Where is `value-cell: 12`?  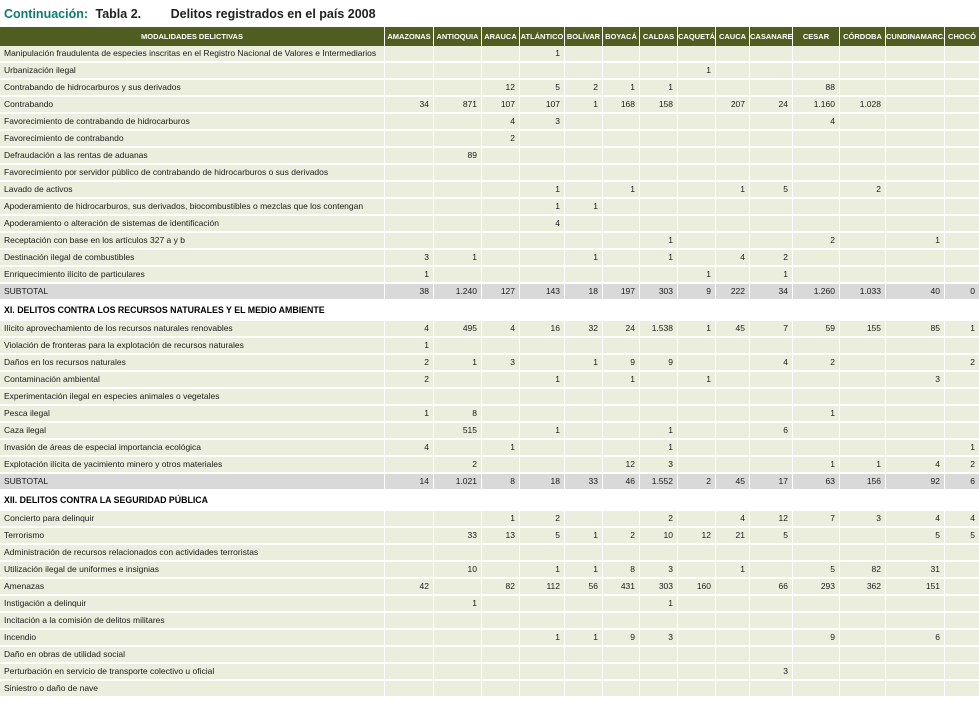
value-cell: 12 is located at coordinates (621, 465).